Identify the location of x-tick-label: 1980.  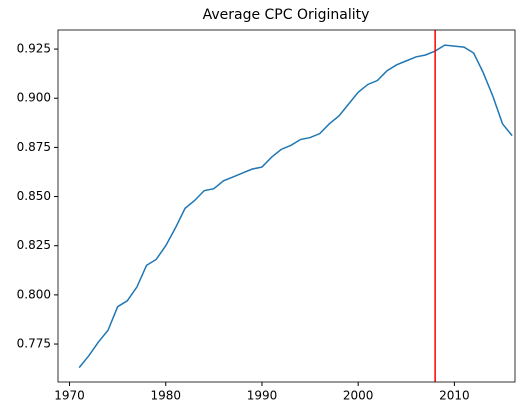
(165, 396).